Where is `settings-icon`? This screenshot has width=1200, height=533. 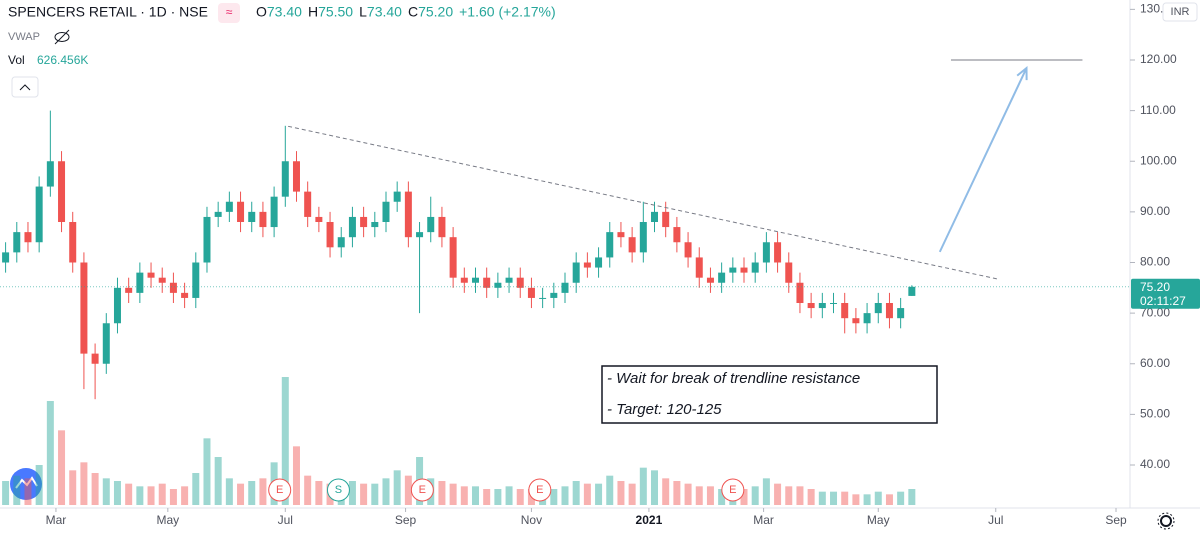
settings-icon is located at coordinates (1166, 521).